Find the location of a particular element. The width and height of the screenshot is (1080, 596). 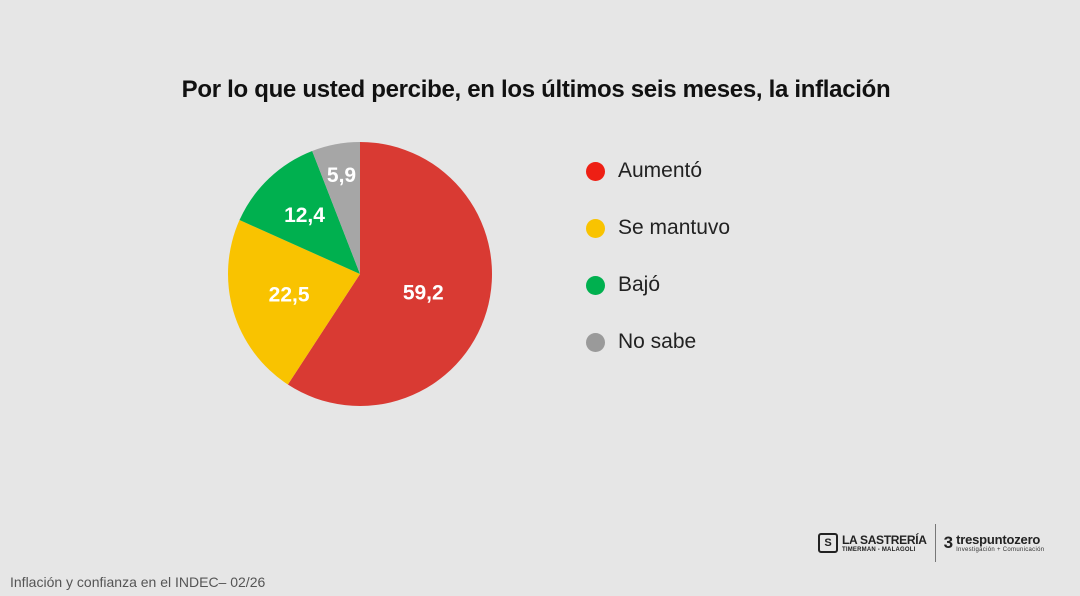

legend-item: Bajó is located at coordinates (658, 285).